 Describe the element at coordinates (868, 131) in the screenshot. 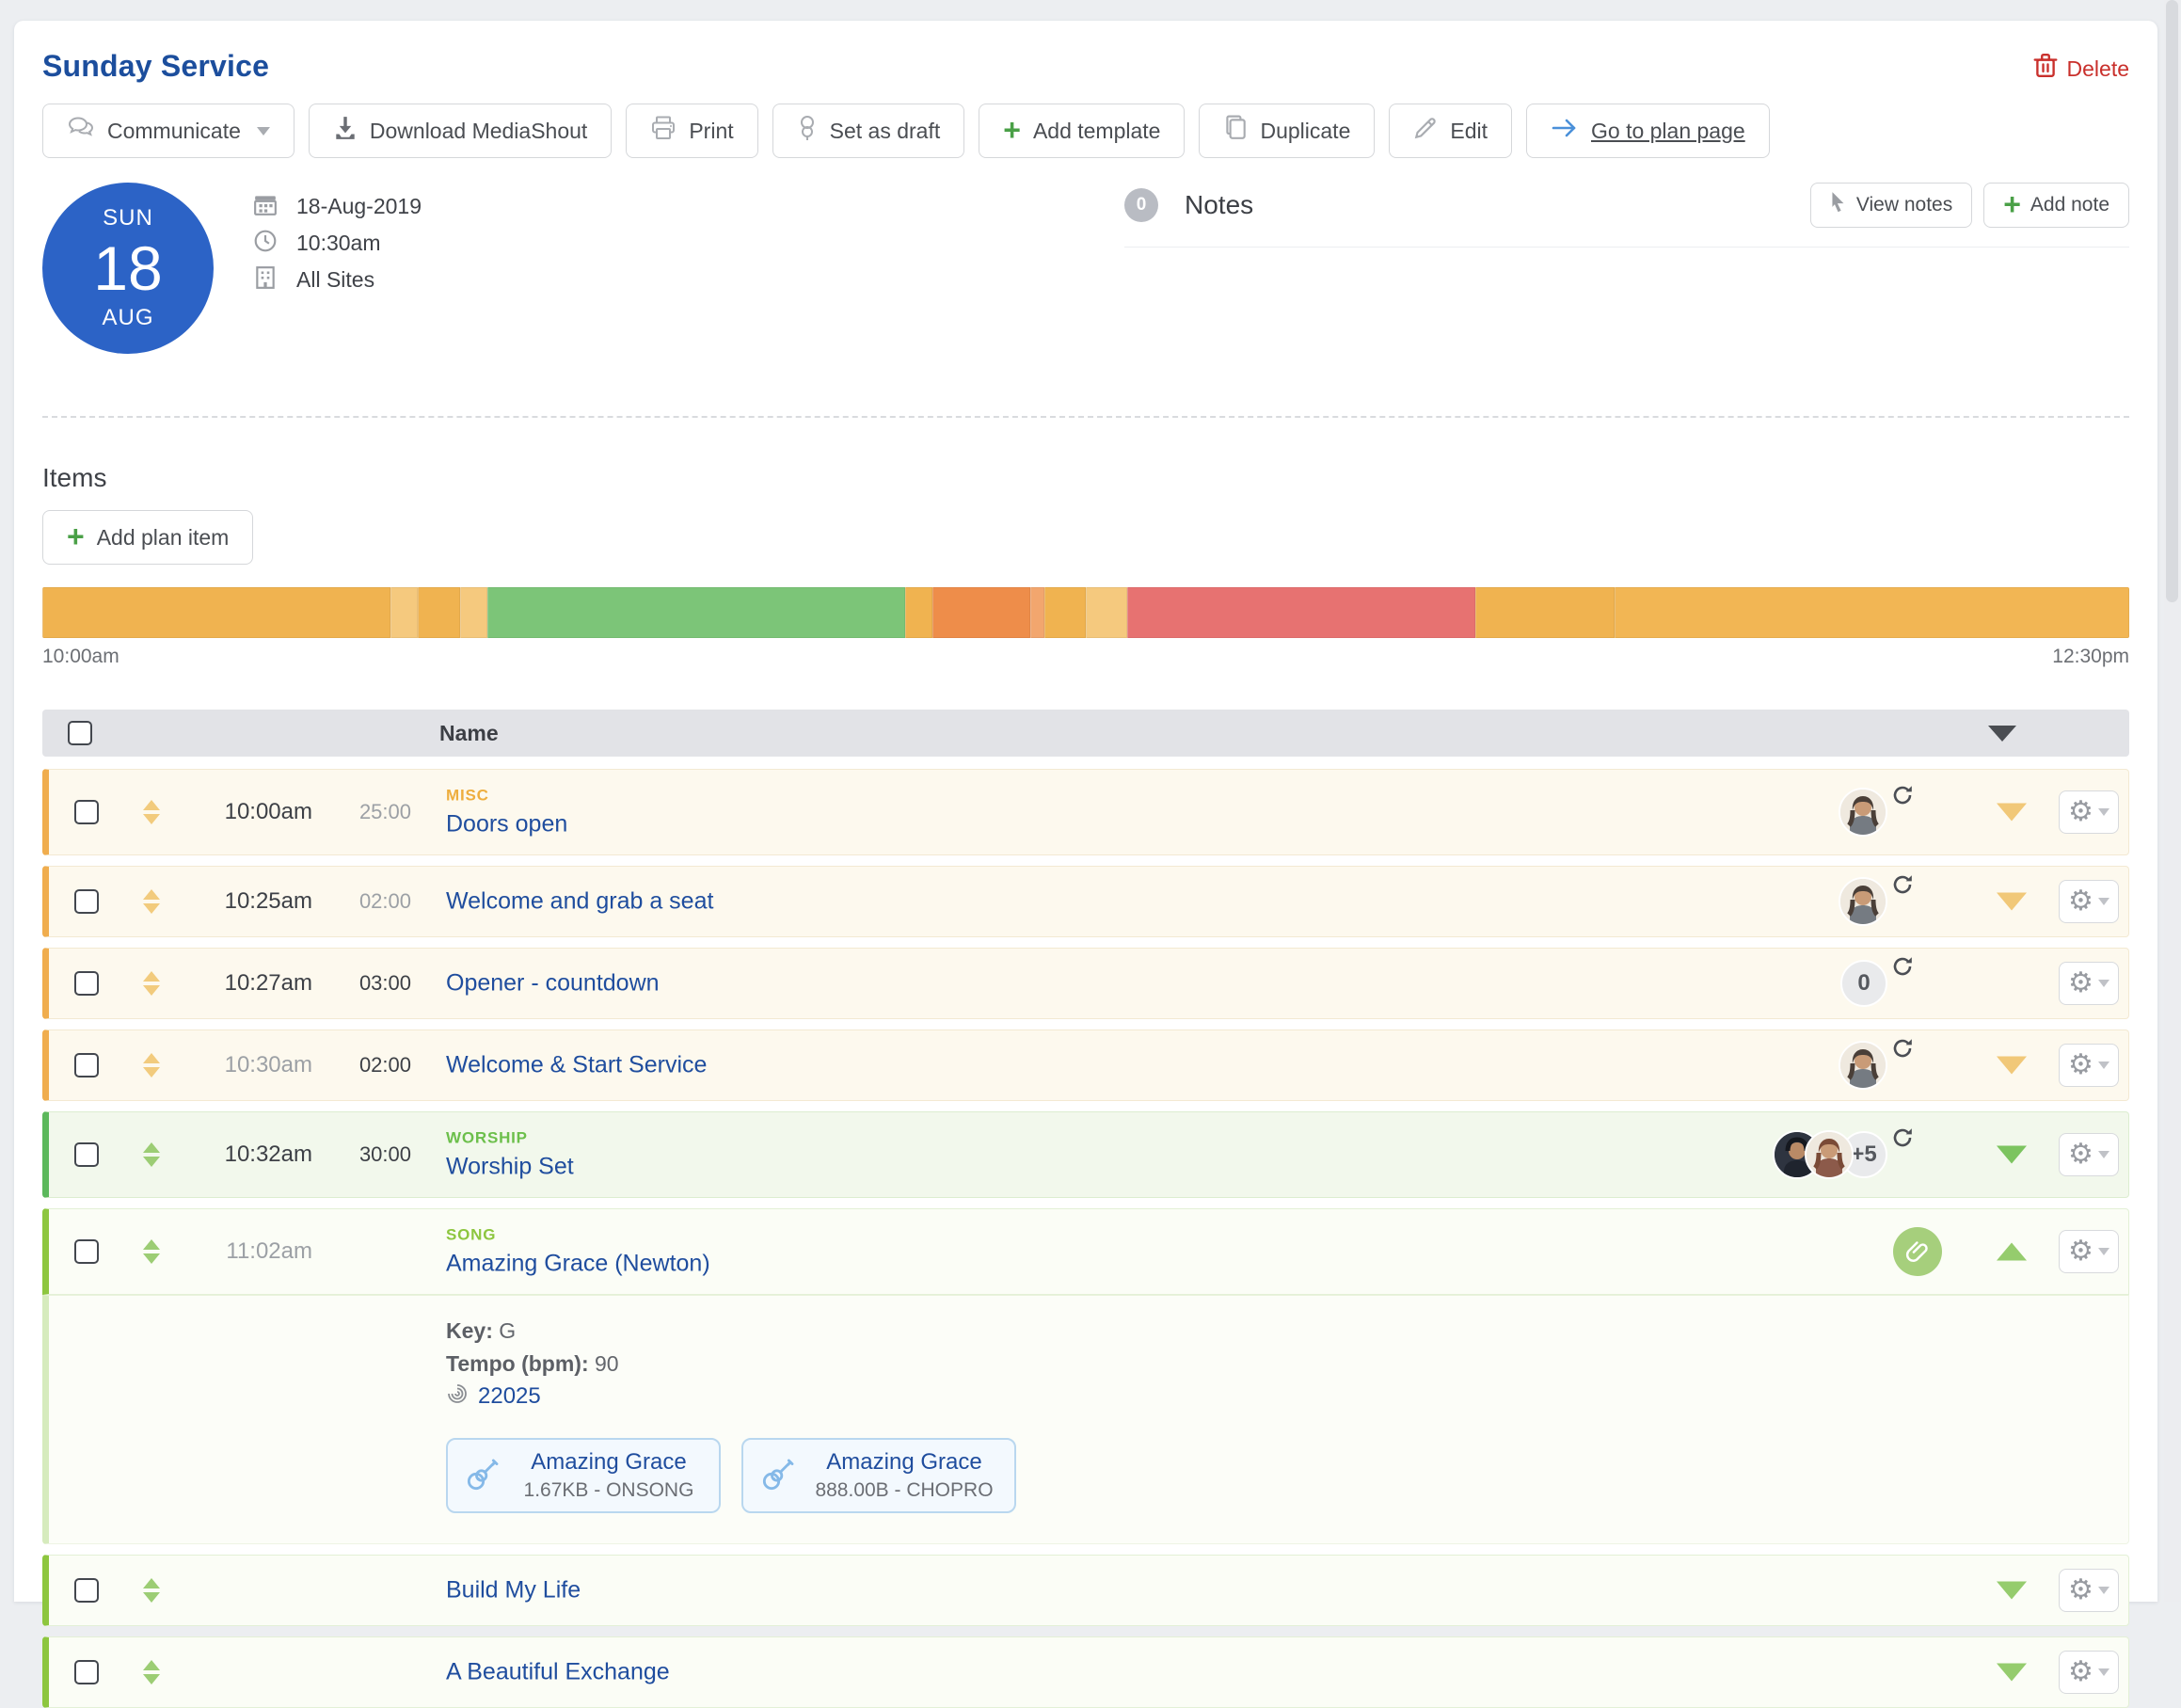

I see `set-as-draft-button: Set as draft` at that location.